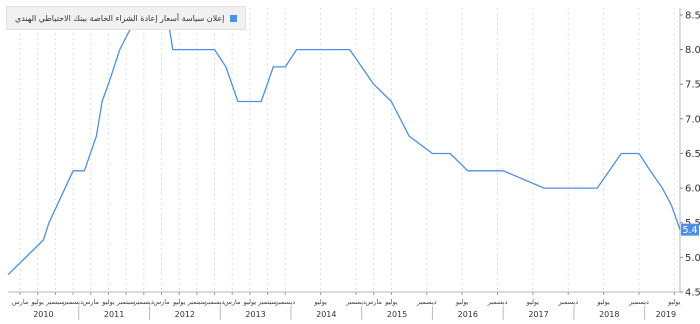  Describe the element at coordinates (397, 314) in the screenshot. I see `year-label: 2015` at that location.